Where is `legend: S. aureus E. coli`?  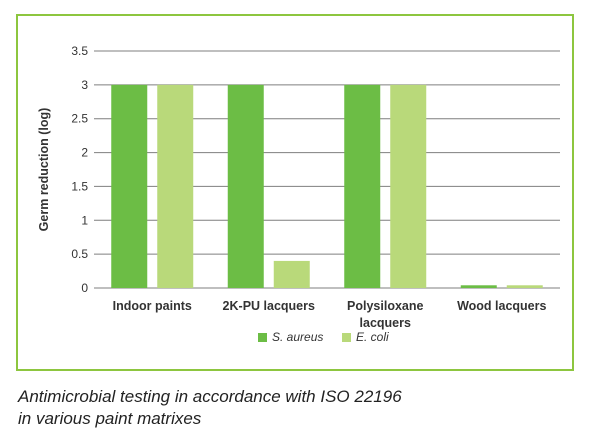
legend: S. aureus E. coli is located at coordinates (323, 337).